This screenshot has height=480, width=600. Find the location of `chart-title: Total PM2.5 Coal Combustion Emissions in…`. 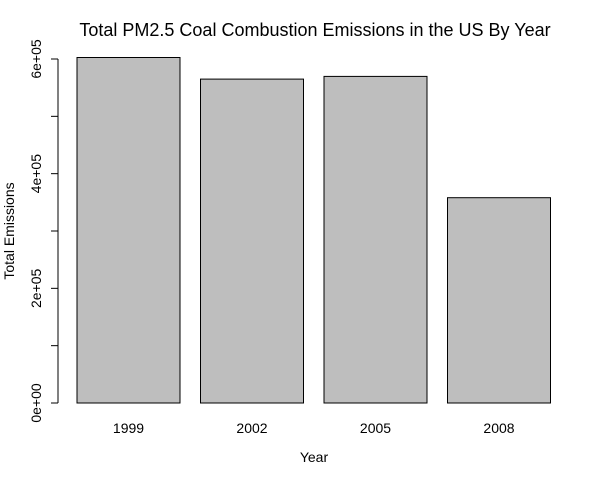

chart-title: Total PM2.5 Coal Combustion Emissions in… is located at coordinates (314, 30).